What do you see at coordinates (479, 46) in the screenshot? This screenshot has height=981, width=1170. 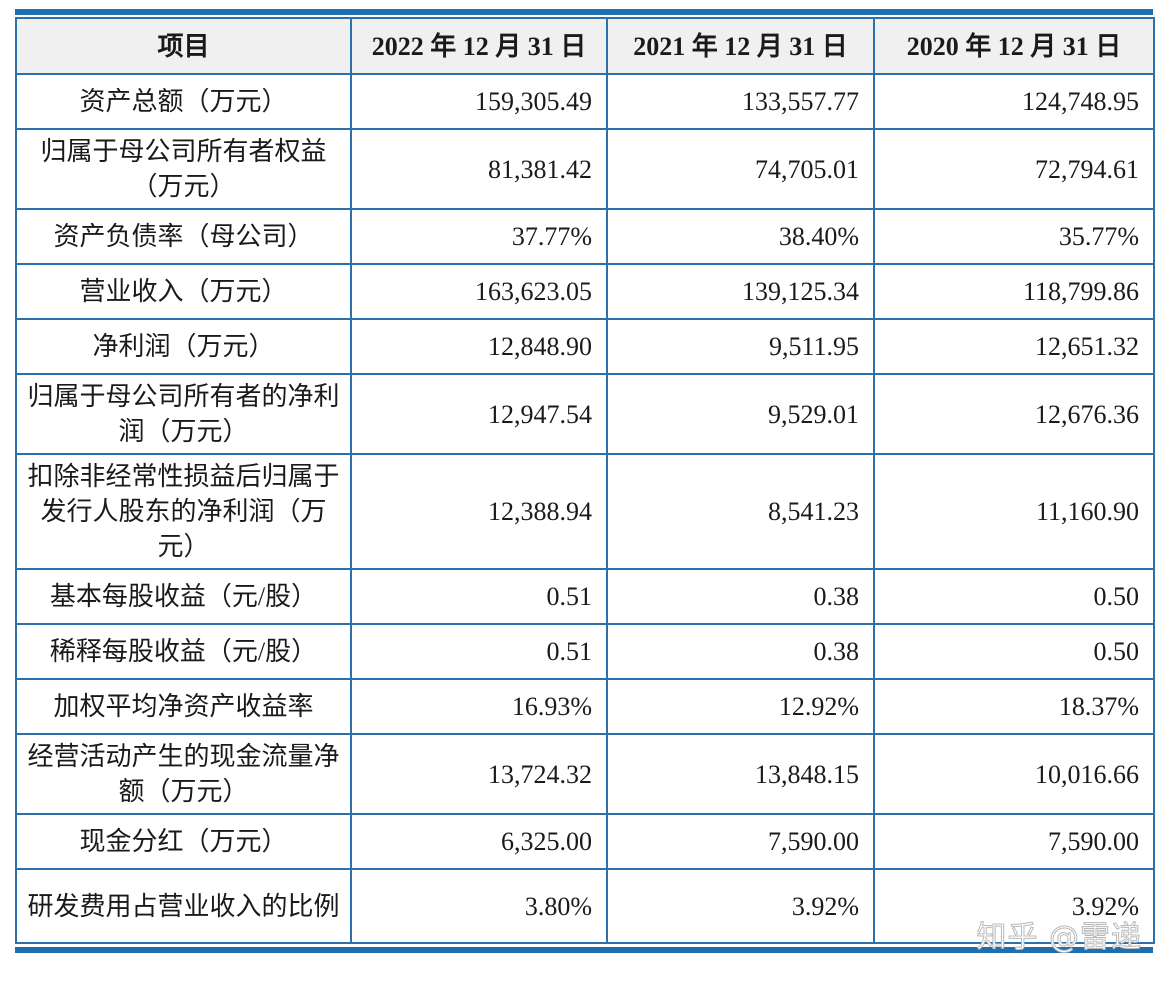 I see `header-2022: 2022 年 12 月 31 日` at bounding box center [479, 46].